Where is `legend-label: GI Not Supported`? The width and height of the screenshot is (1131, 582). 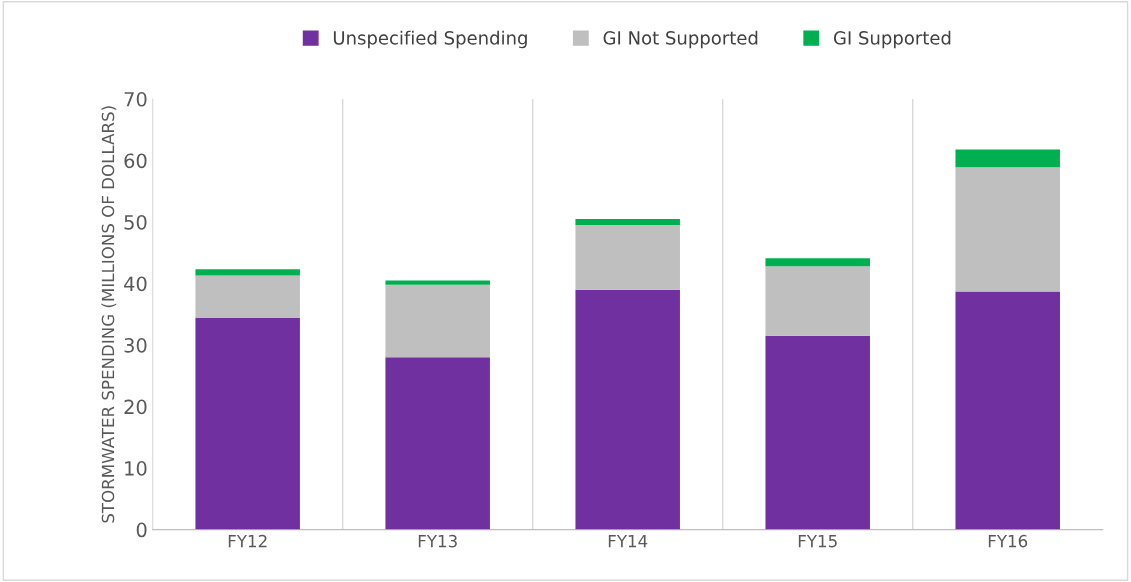
legend-label: GI Not Supported is located at coordinates (680, 39).